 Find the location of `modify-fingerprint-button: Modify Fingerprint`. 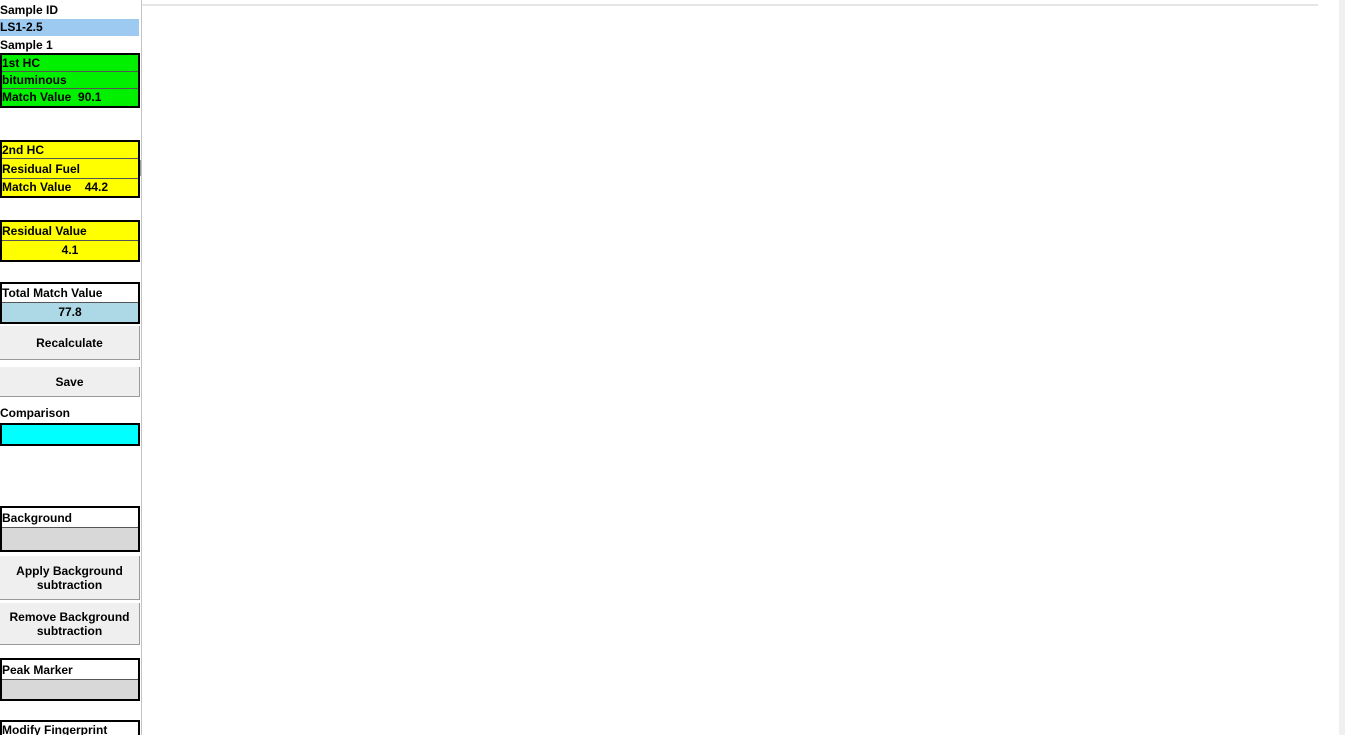

modify-fingerprint-button: Modify Fingerprint is located at coordinates (70, 727).